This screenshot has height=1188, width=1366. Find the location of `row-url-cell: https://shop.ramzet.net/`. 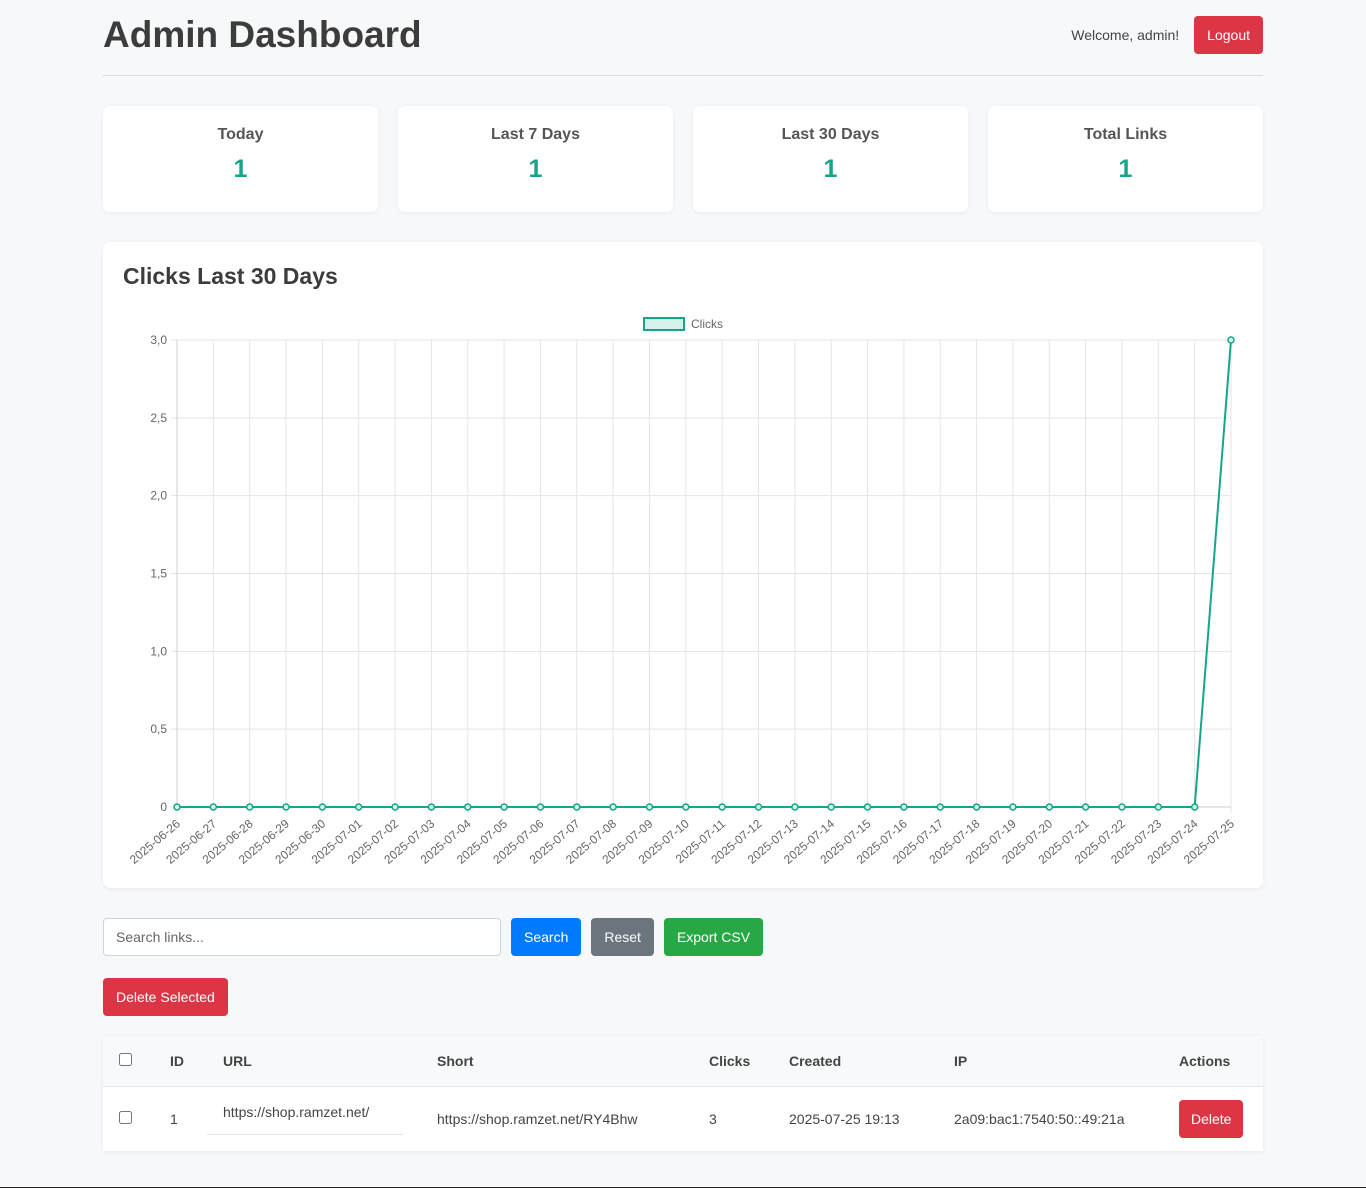

row-url-cell: https://shop.ramzet.net/ is located at coordinates (321, 1119).